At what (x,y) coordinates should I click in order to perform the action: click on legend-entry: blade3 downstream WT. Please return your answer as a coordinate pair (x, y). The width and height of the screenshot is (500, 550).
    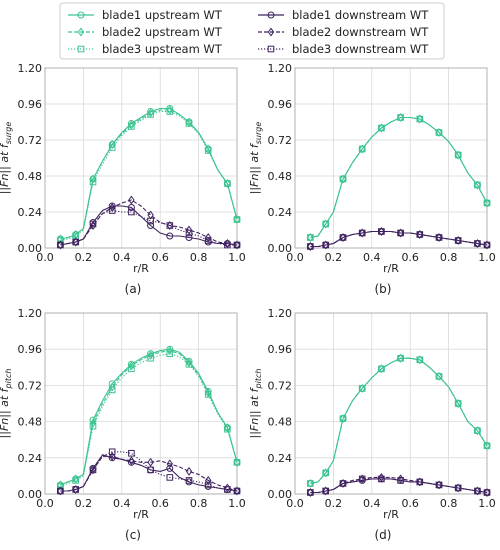
    Looking at the image, I should click on (343, 49).